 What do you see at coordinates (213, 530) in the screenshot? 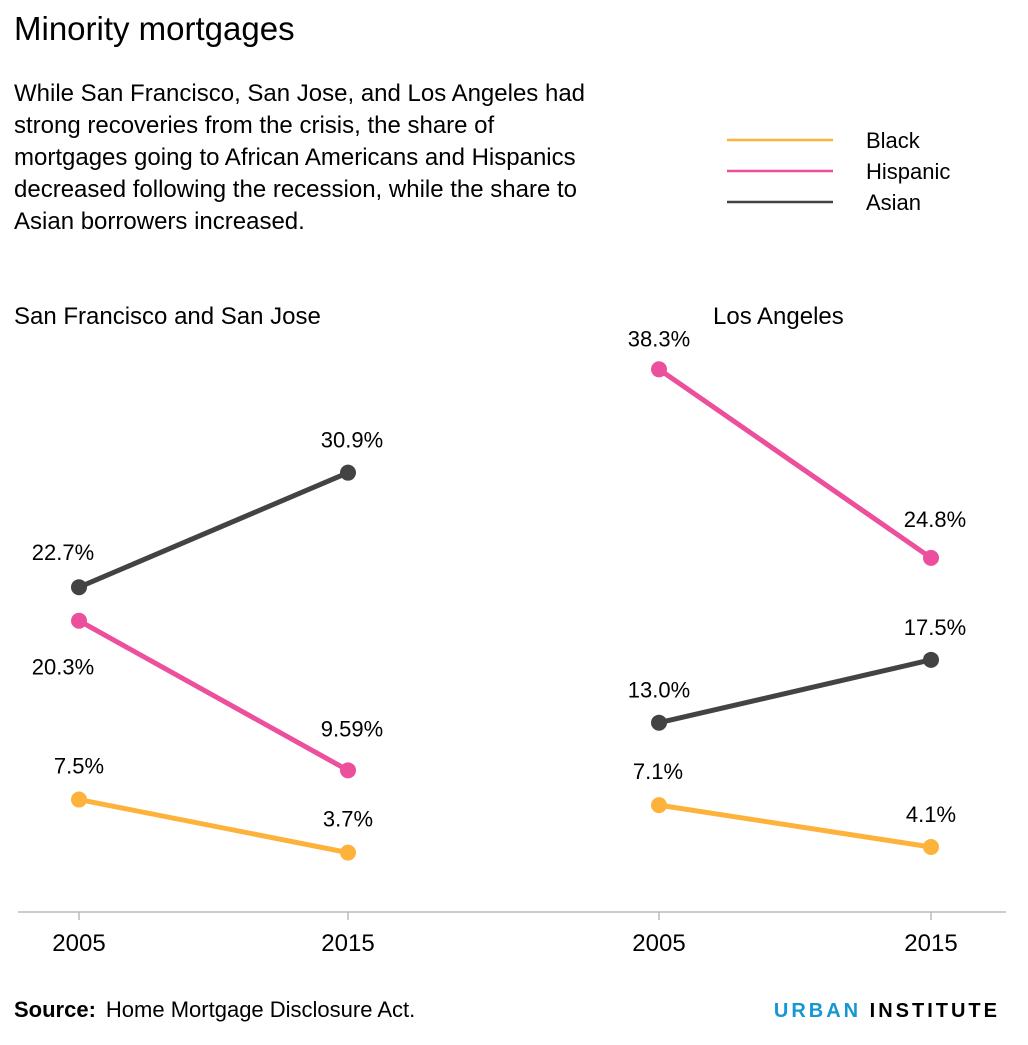
I see `panel-1-series-line-asian` at bounding box center [213, 530].